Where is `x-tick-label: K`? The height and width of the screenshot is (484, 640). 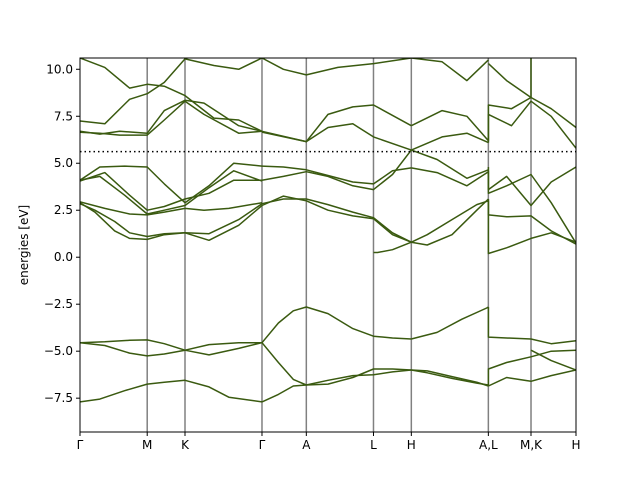
x-tick-label: K is located at coordinates (185, 445).